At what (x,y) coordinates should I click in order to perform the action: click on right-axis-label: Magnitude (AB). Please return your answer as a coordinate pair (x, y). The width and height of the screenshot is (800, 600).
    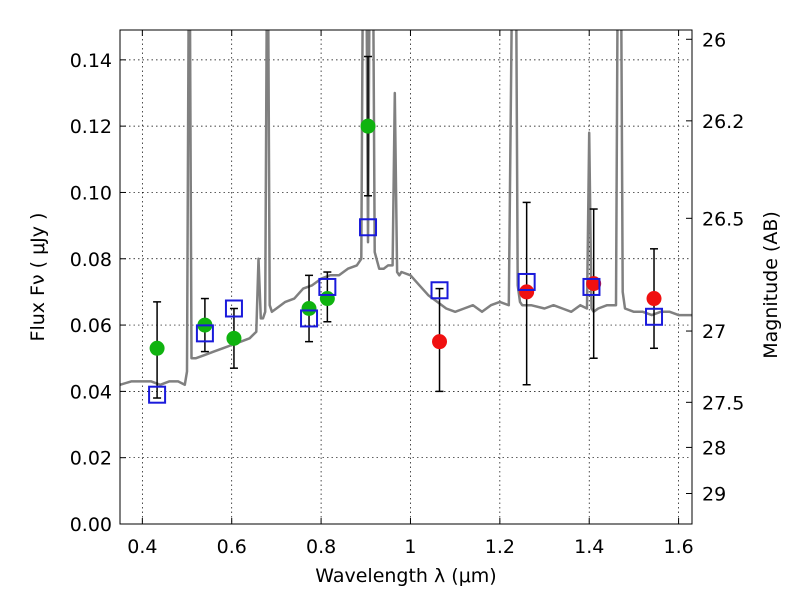
    Looking at the image, I should click on (771, 285).